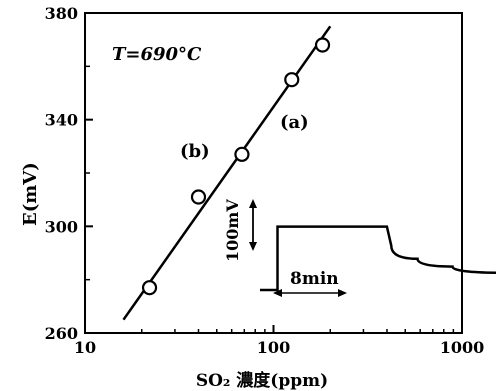 The width and height of the screenshot is (496, 391). I want to click on response-trace, so click(378, 258).